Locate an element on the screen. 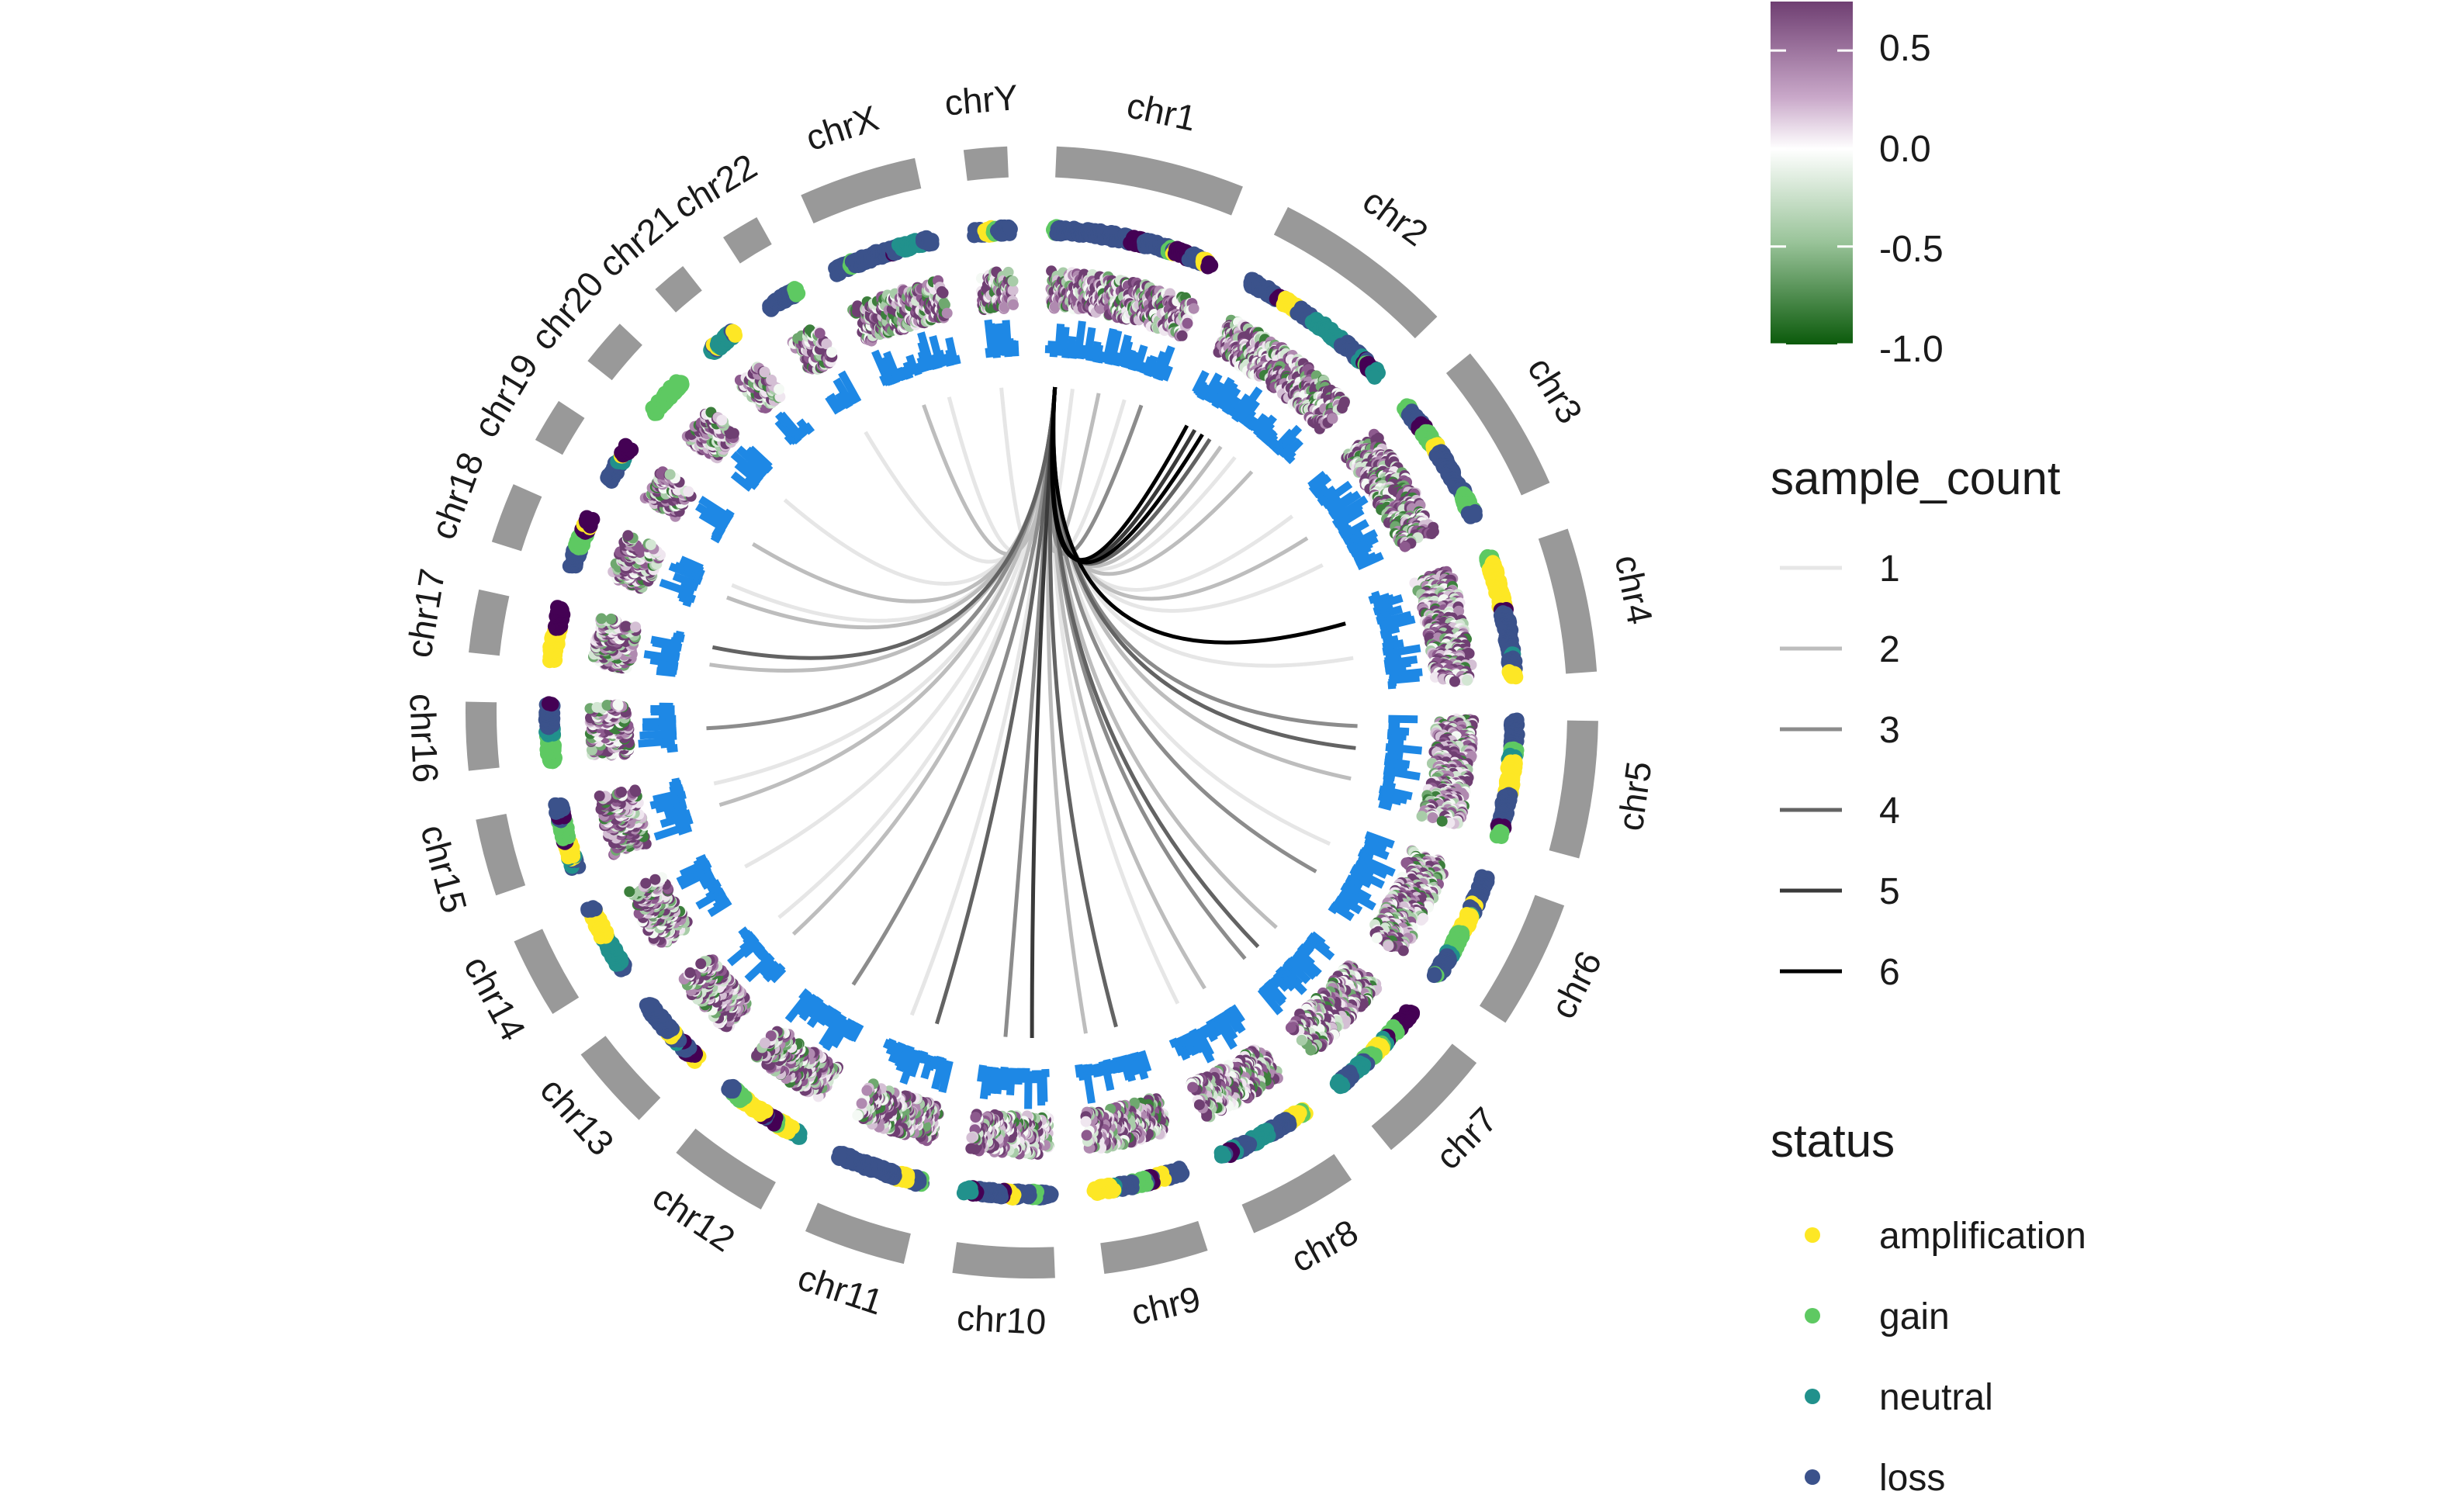 The image size is (2444, 1512). link-track is located at coordinates (1032, 712).